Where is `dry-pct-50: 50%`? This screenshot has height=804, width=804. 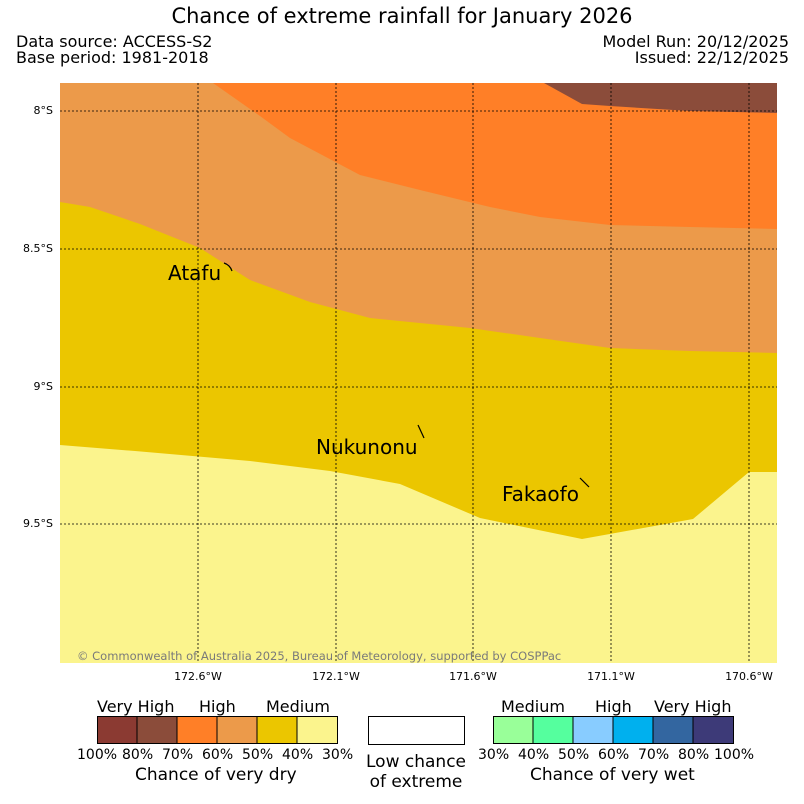
dry-pct-50: 50% is located at coordinates (258, 755).